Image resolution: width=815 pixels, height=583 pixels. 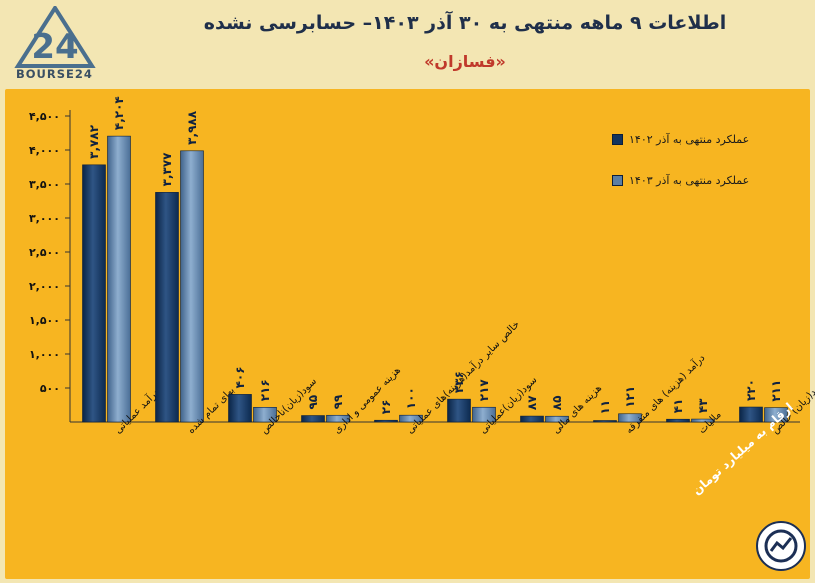 I want to click on bar-value-label: ۲۶, so click(x=386, y=407).